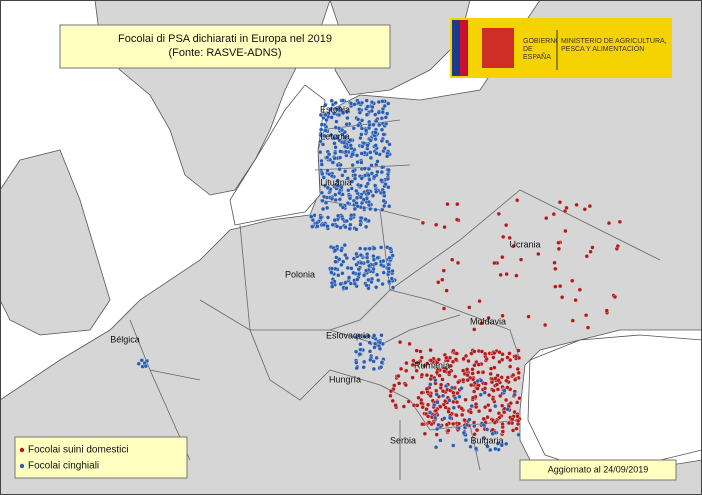 This screenshot has height=495, width=702. Describe the element at coordinates (300, 274) in the screenshot. I see `country-label: Polonia` at that location.